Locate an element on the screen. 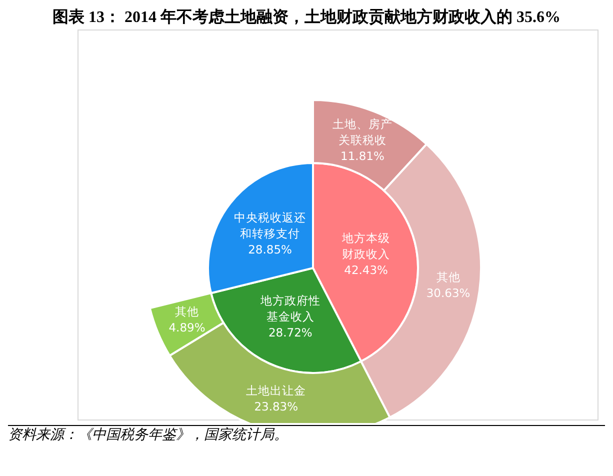 The width and height of the screenshot is (613, 476). data-label: 28.72% is located at coordinates (290, 333).